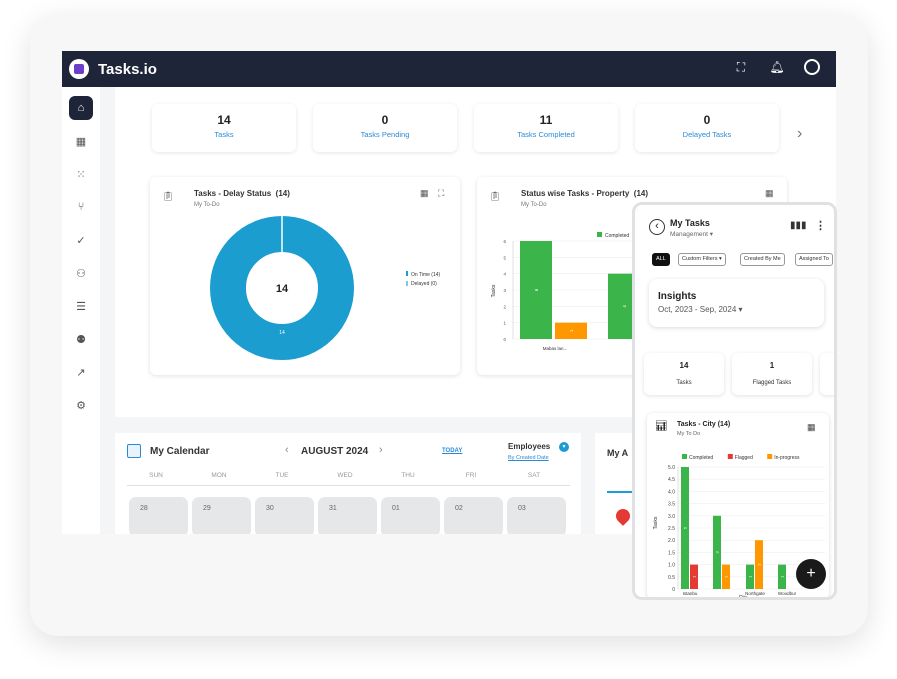 This screenshot has height=679, width=897. What do you see at coordinates (707, 128) in the screenshot?
I see `stat-card-delayed: 0 Delayed Tasks` at bounding box center [707, 128].